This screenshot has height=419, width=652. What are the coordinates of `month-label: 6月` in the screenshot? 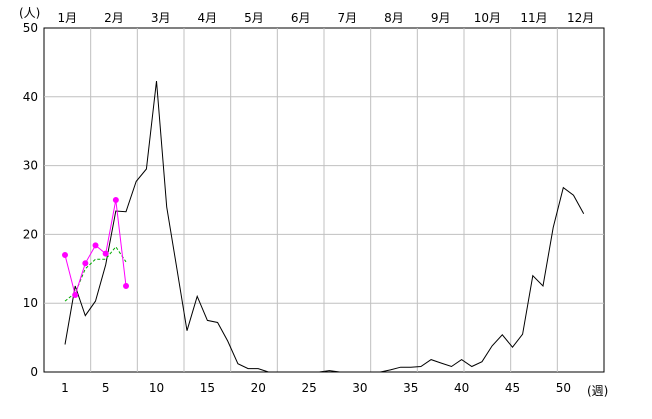 It's located at (301, 18).